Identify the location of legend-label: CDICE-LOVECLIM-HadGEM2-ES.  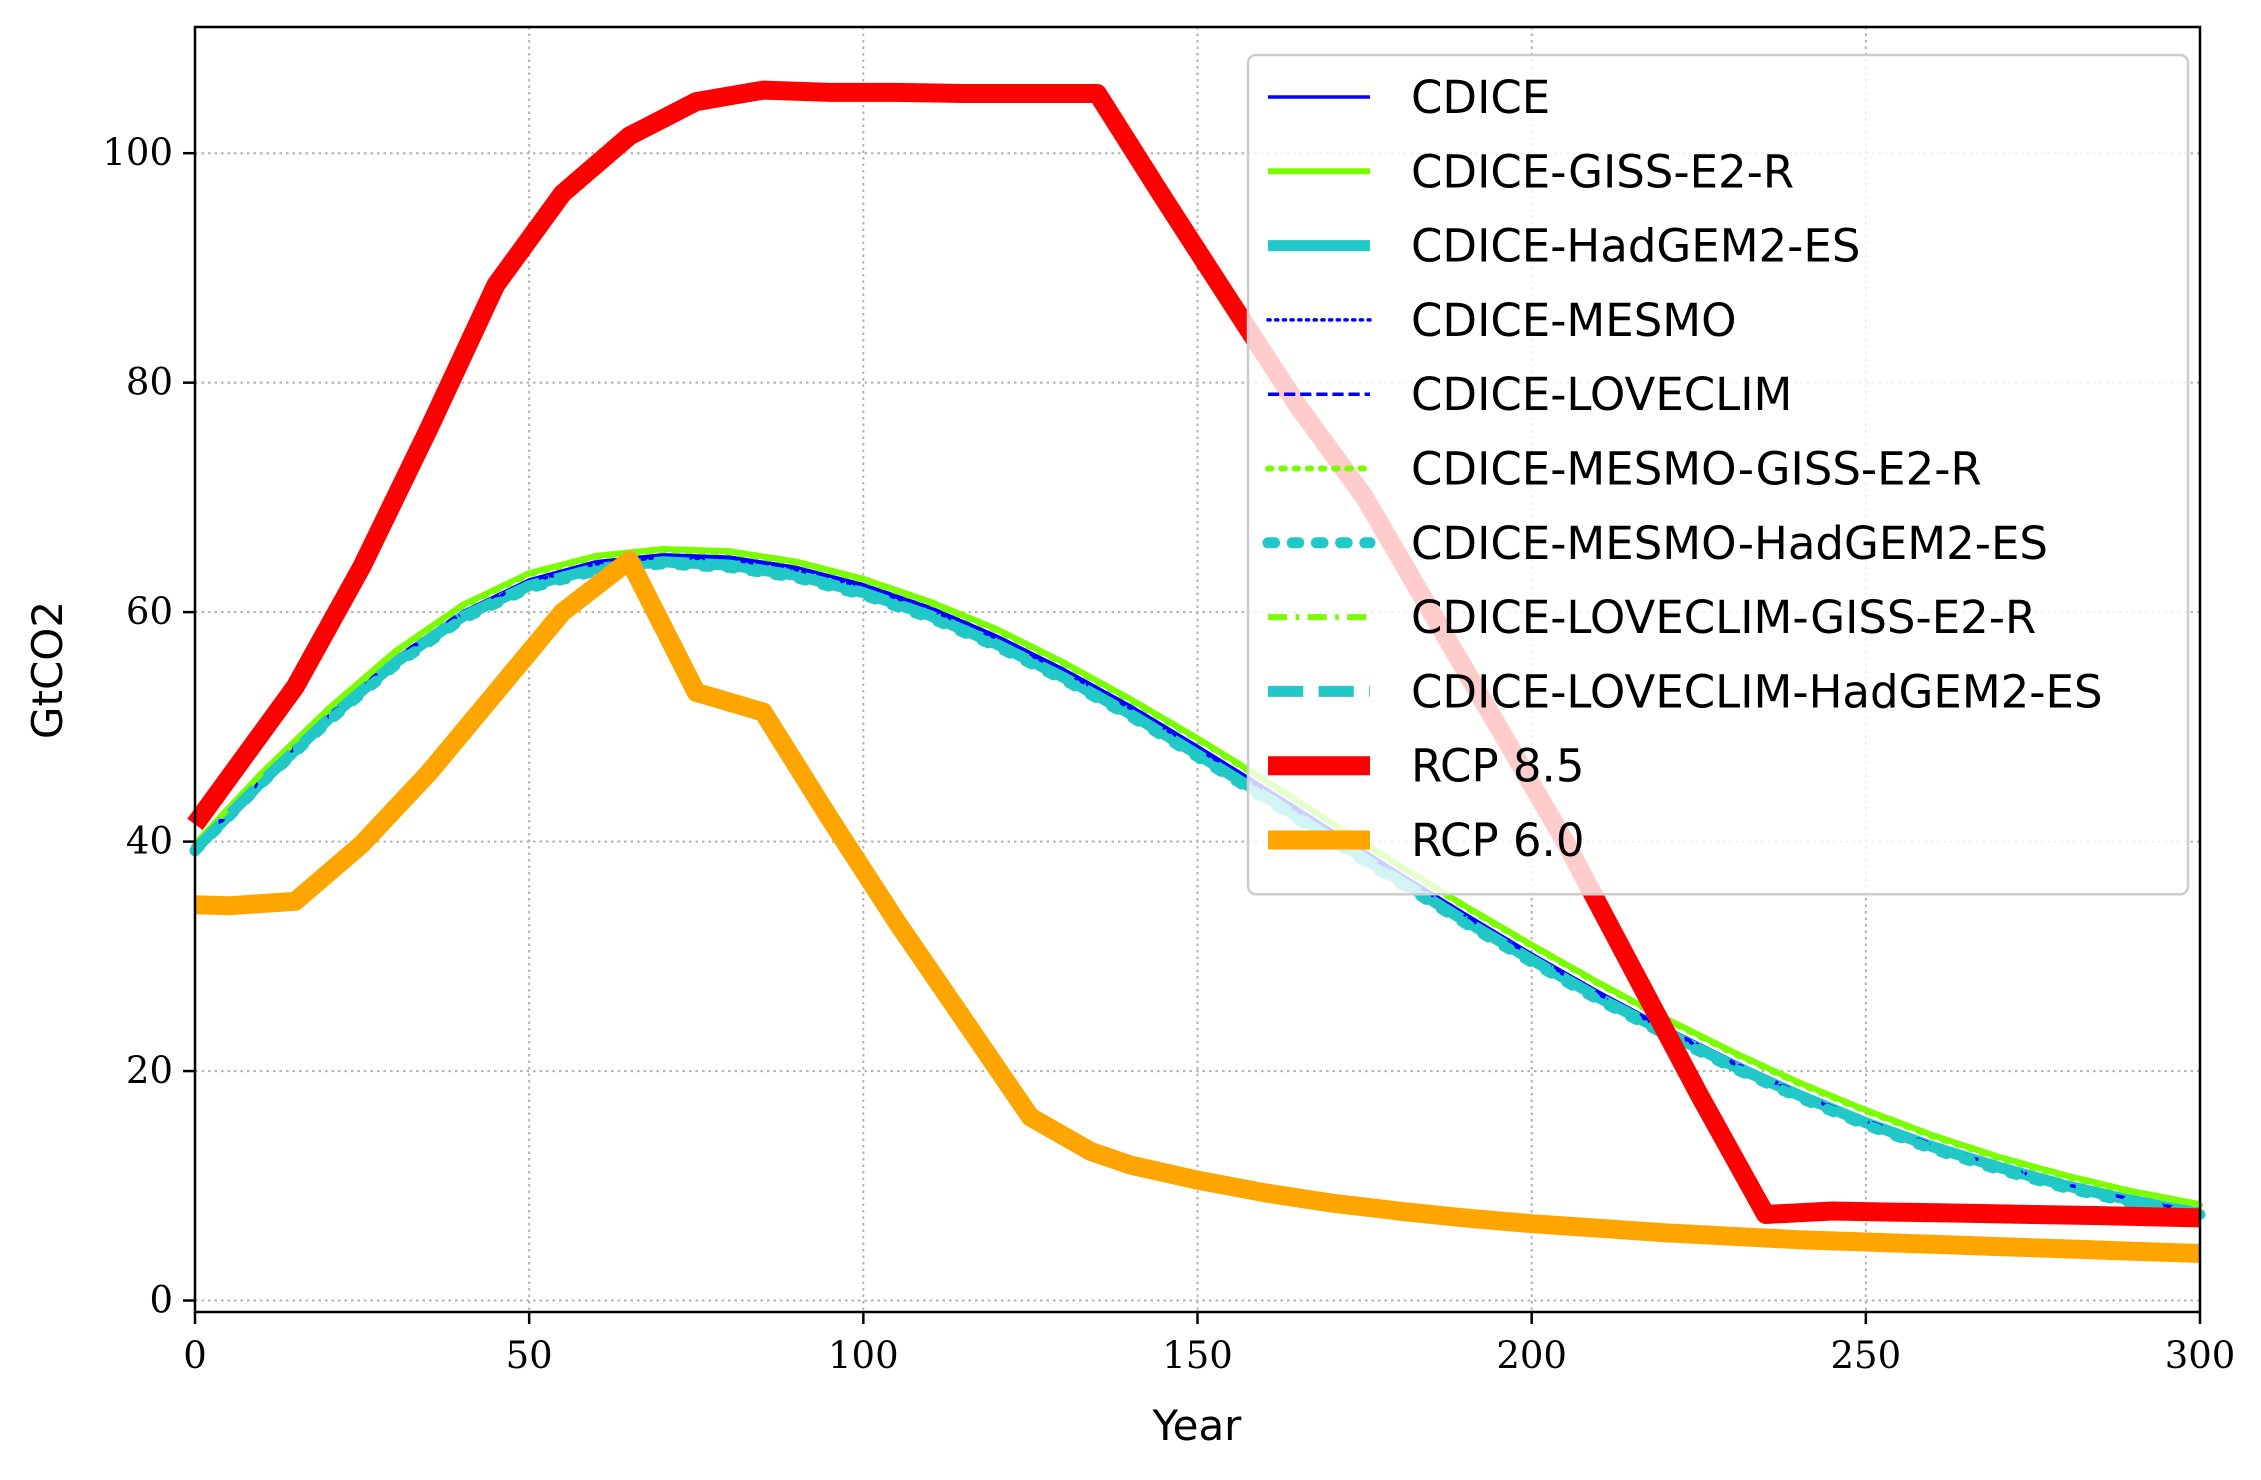
(1757, 691).